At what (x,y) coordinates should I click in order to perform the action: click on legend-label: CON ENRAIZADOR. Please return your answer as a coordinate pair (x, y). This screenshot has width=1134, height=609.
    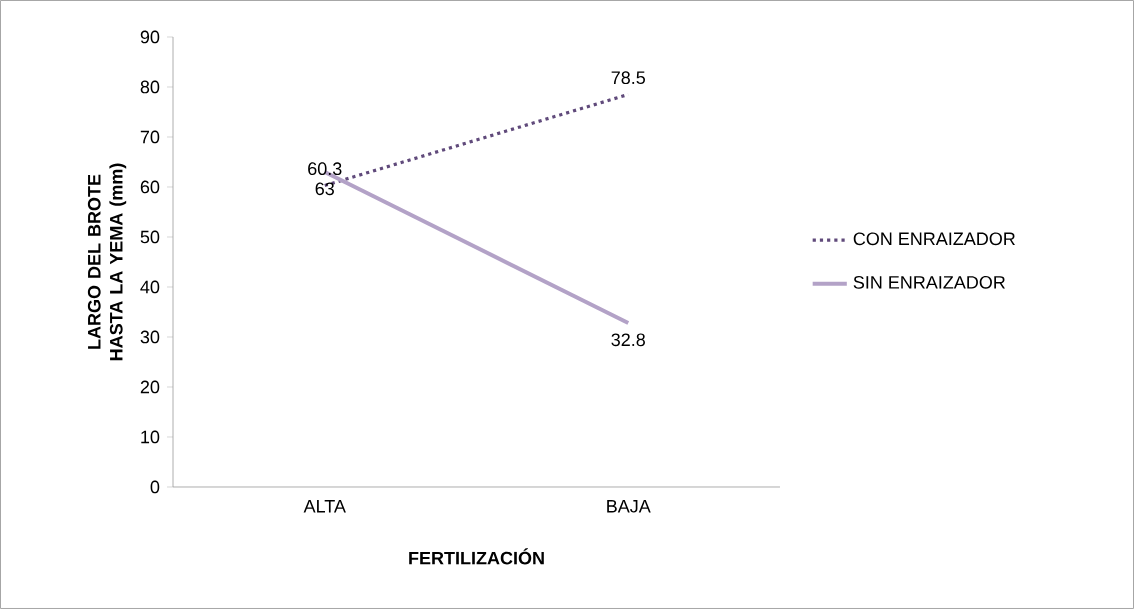
    Looking at the image, I should click on (934, 239).